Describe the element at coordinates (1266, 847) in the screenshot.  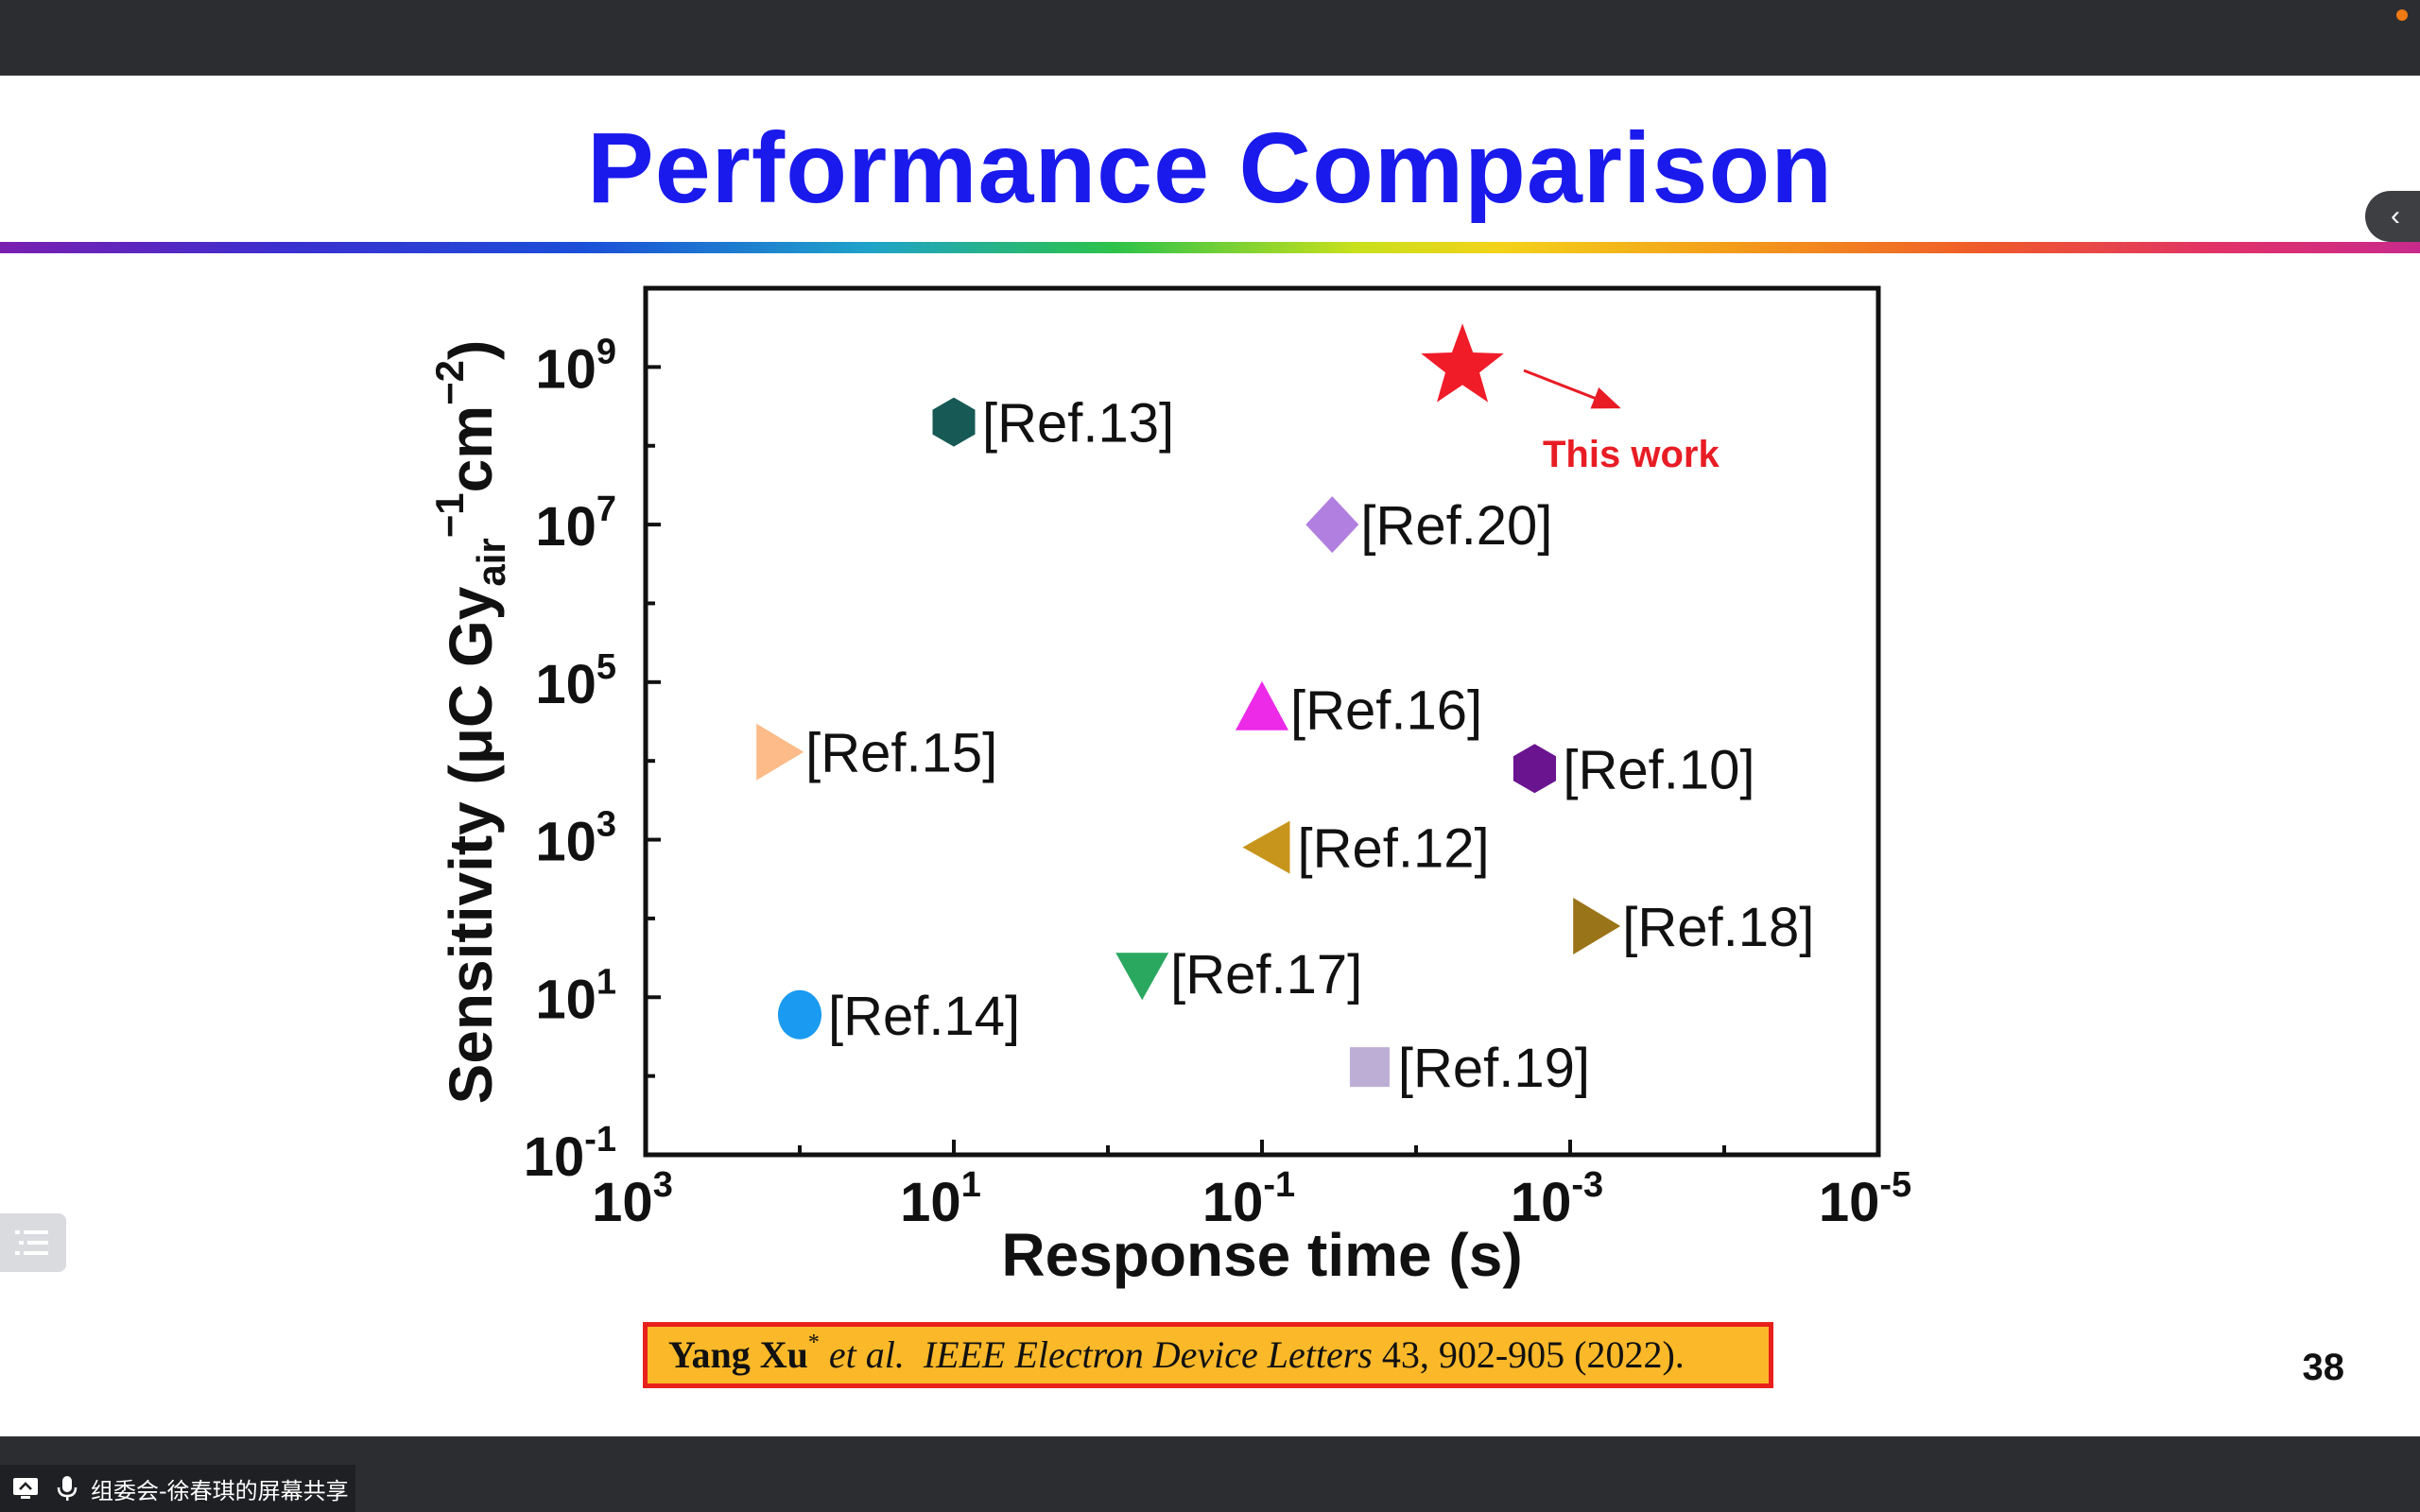
I see `triangle-left-marker` at that location.